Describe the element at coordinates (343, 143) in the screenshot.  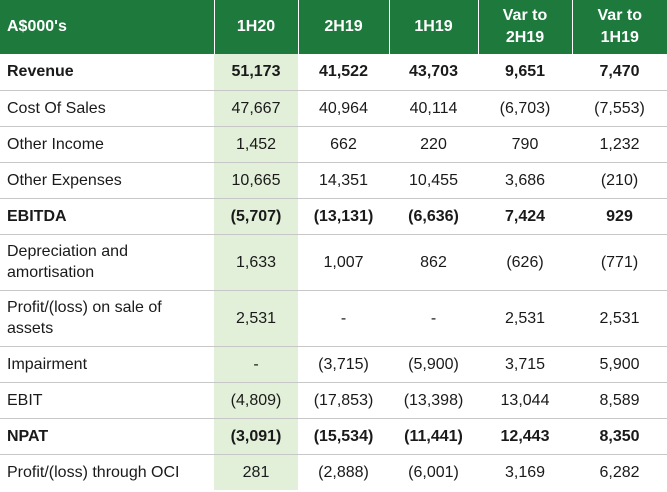
I see `cell-value: 662` at that location.